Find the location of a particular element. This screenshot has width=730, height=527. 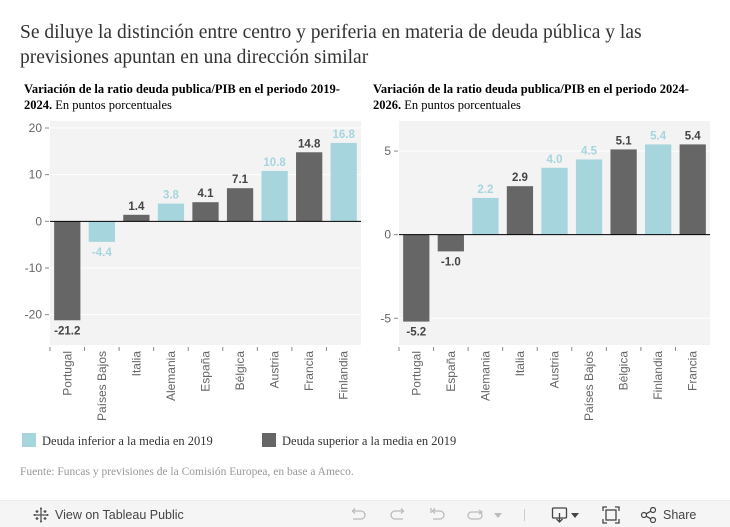

undo-icon is located at coordinates (358, 513).